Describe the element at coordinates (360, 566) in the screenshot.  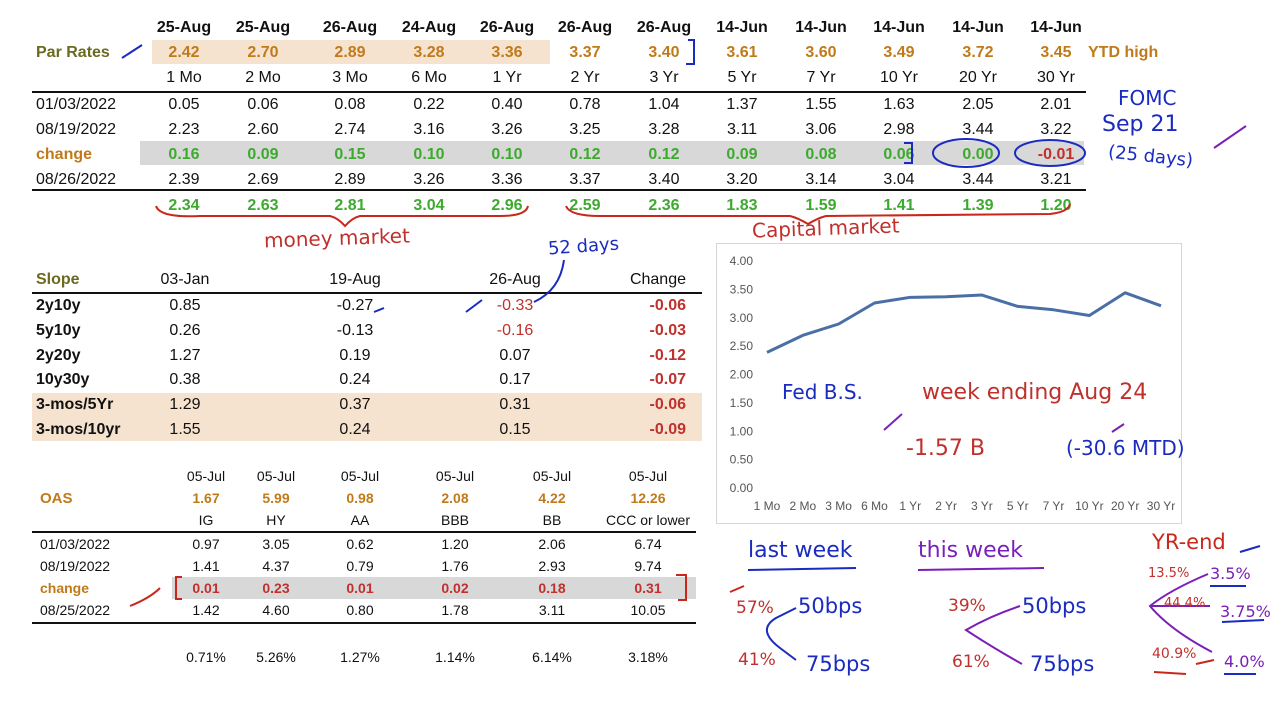
I see `oas-cell: 0.79` at that location.